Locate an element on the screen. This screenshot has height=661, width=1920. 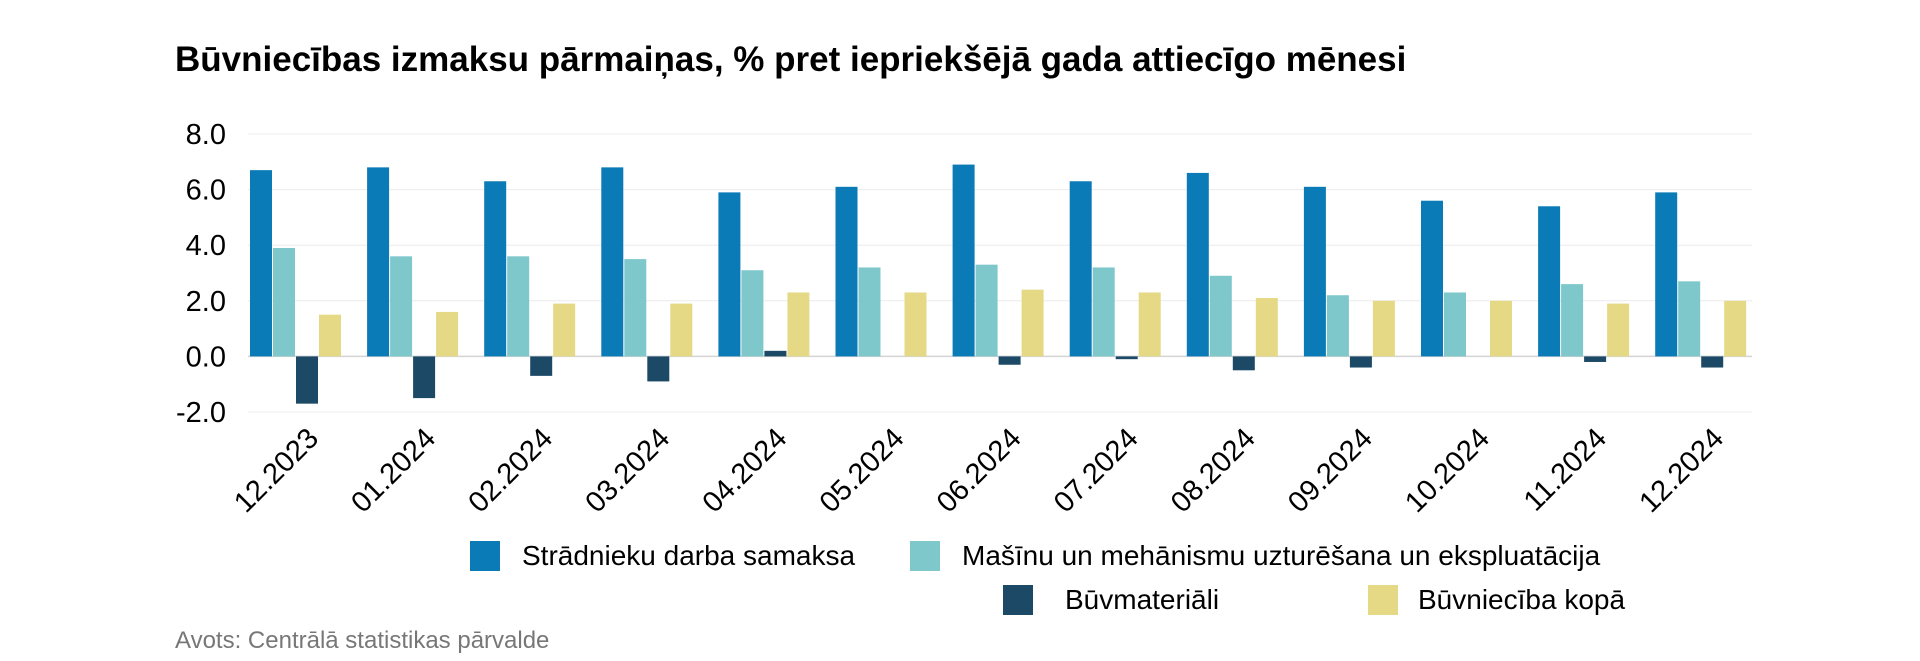
legend-item-wages: Strādnieku darba samaksa is located at coordinates (662, 556).